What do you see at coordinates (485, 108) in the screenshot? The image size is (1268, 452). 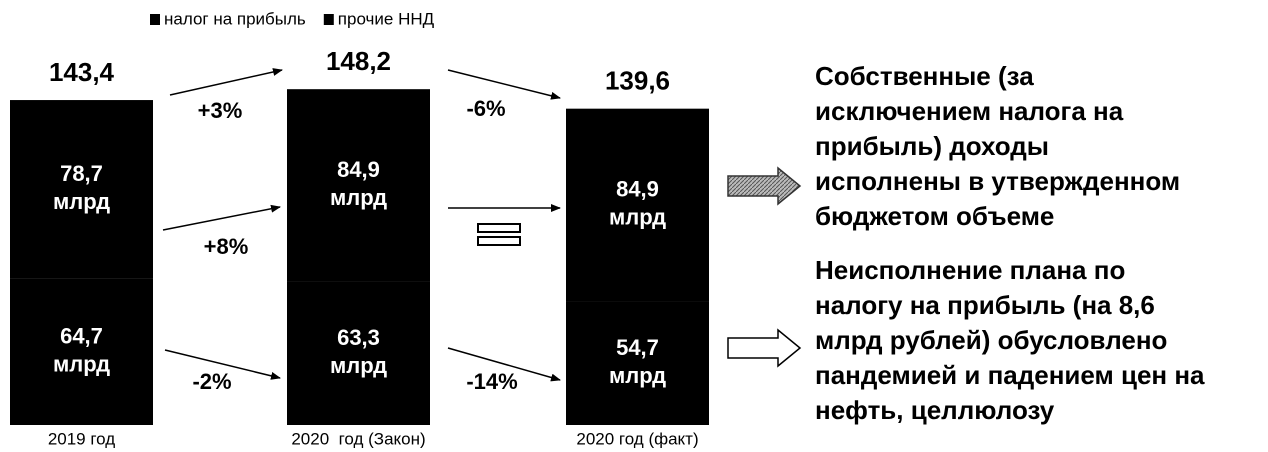 I see `change-label: -6%` at bounding box center [485, 108].